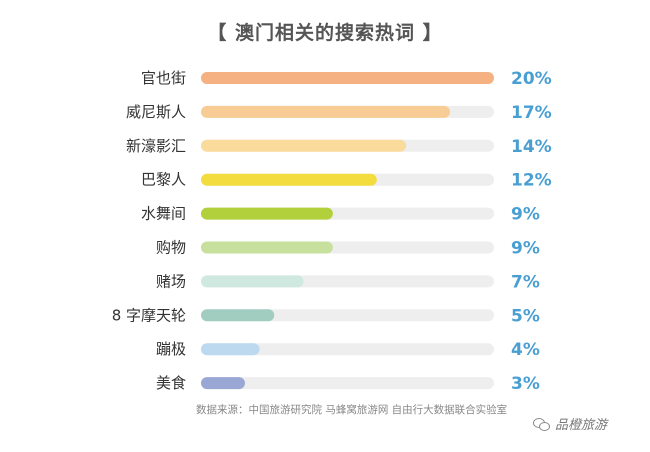  I want to click on value-label: 12%, so click(531, 181).